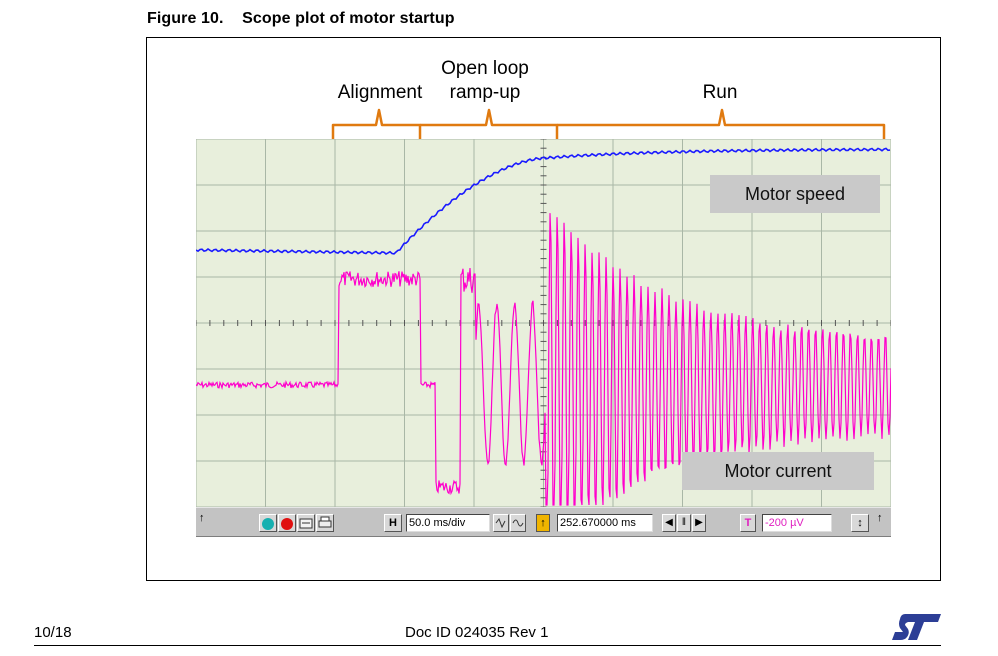 This screenshot has height=656, width=998. Describe the element at coordinates (485, 68) in the screenshot. I see `phase-label-open-loop-line1: Open loop` at that location.